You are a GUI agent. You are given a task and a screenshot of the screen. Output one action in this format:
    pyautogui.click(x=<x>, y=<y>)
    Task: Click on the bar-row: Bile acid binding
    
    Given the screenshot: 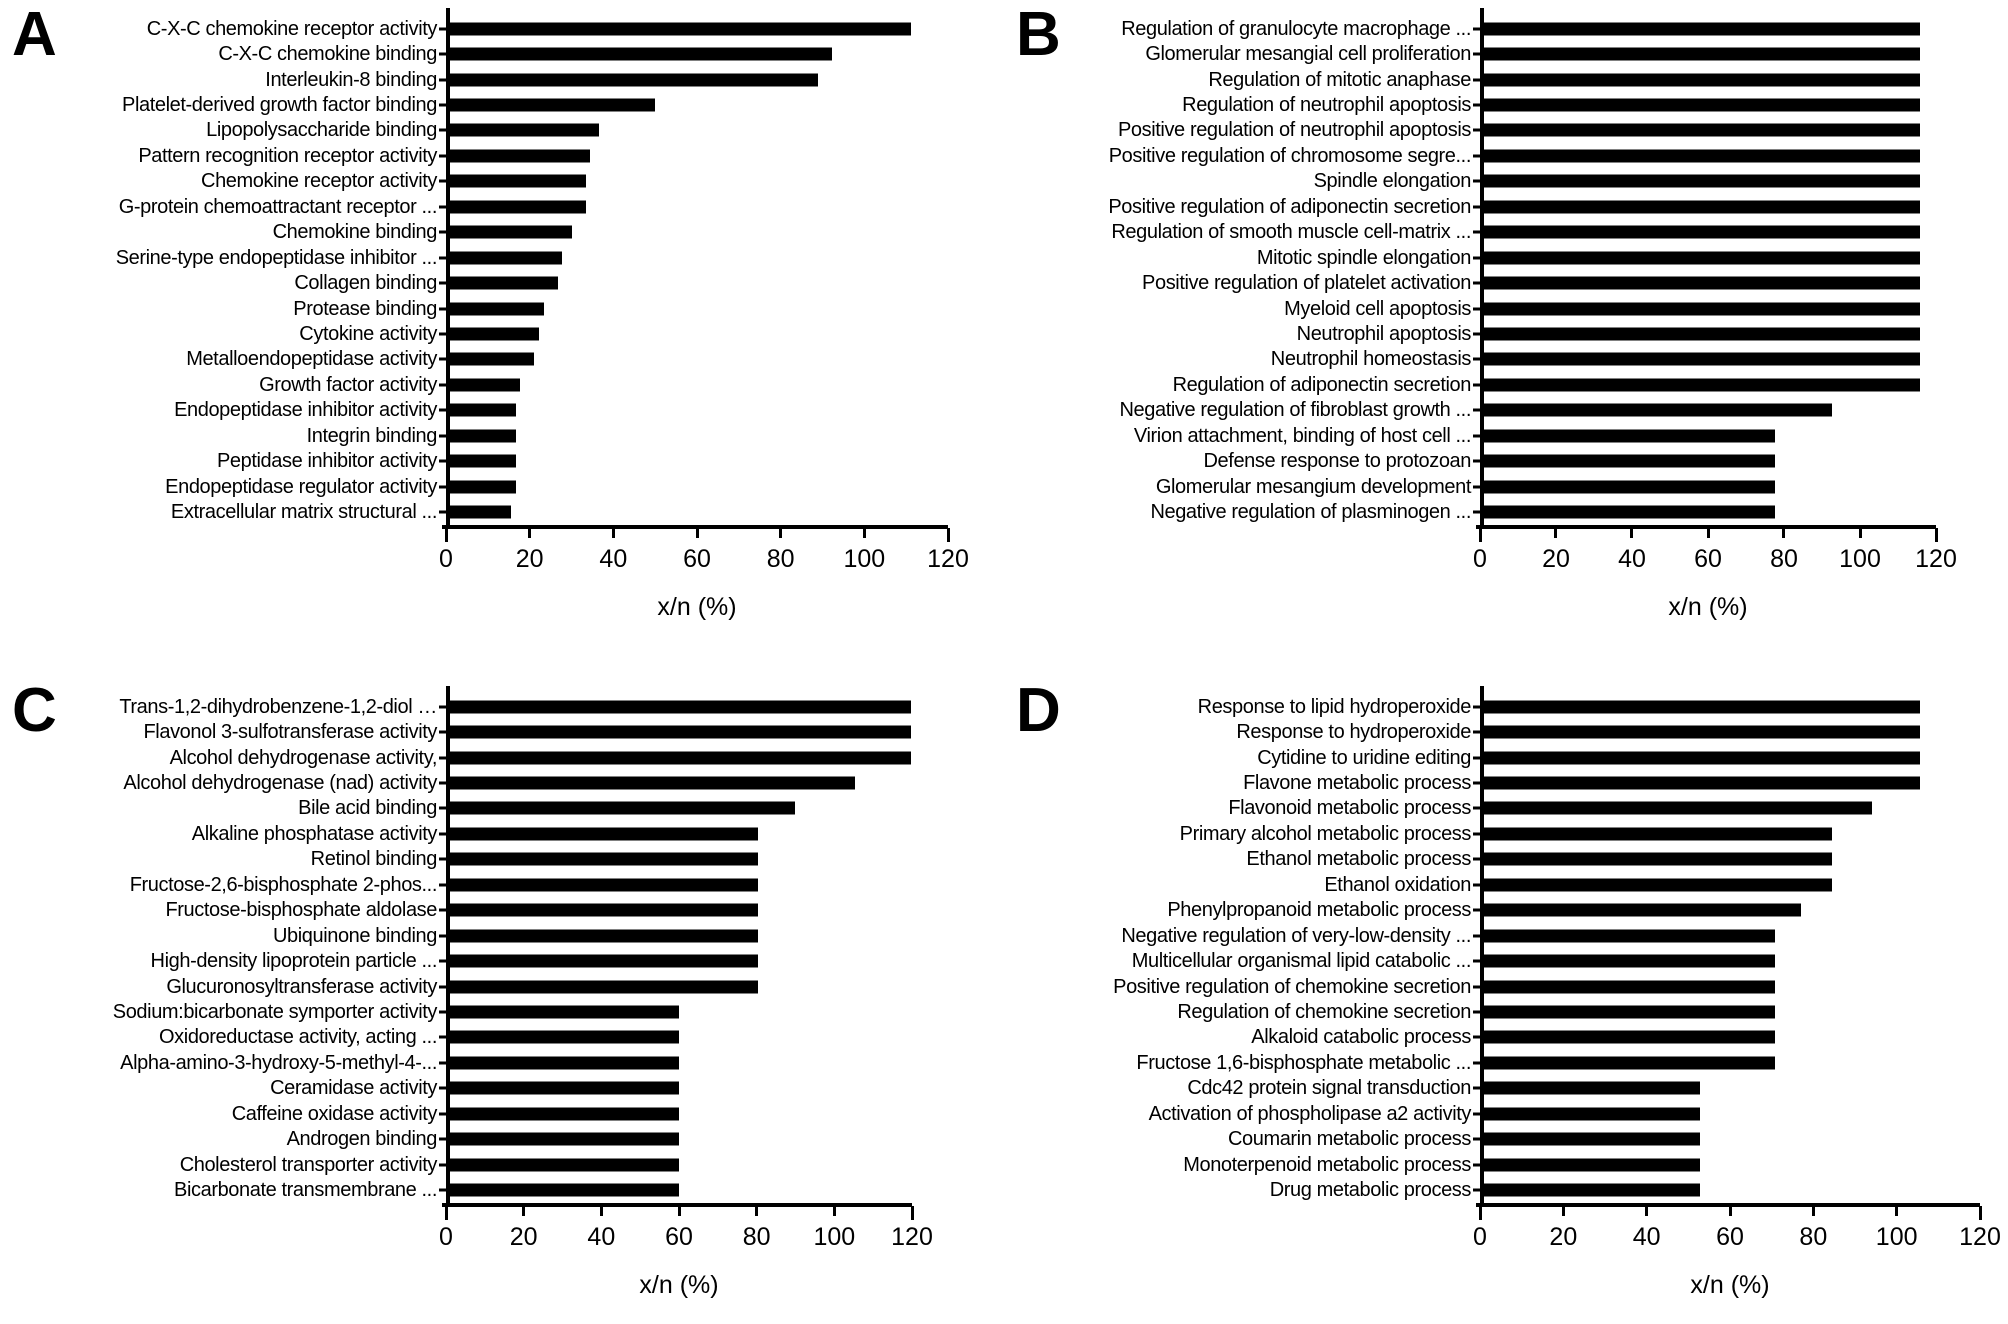 What is the action you would take?
    pyautogui.click(x=502, y=808)
    